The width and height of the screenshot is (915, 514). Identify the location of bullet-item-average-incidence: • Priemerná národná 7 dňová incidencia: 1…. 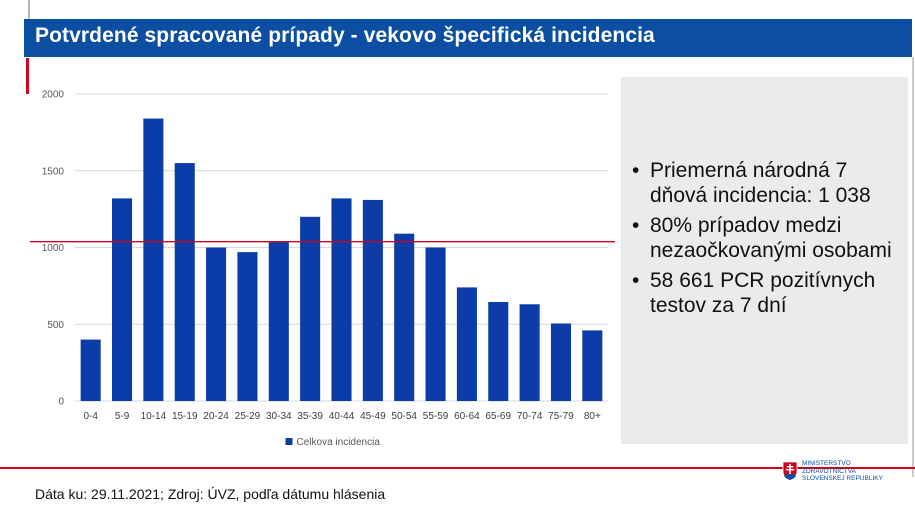
(767, 183).